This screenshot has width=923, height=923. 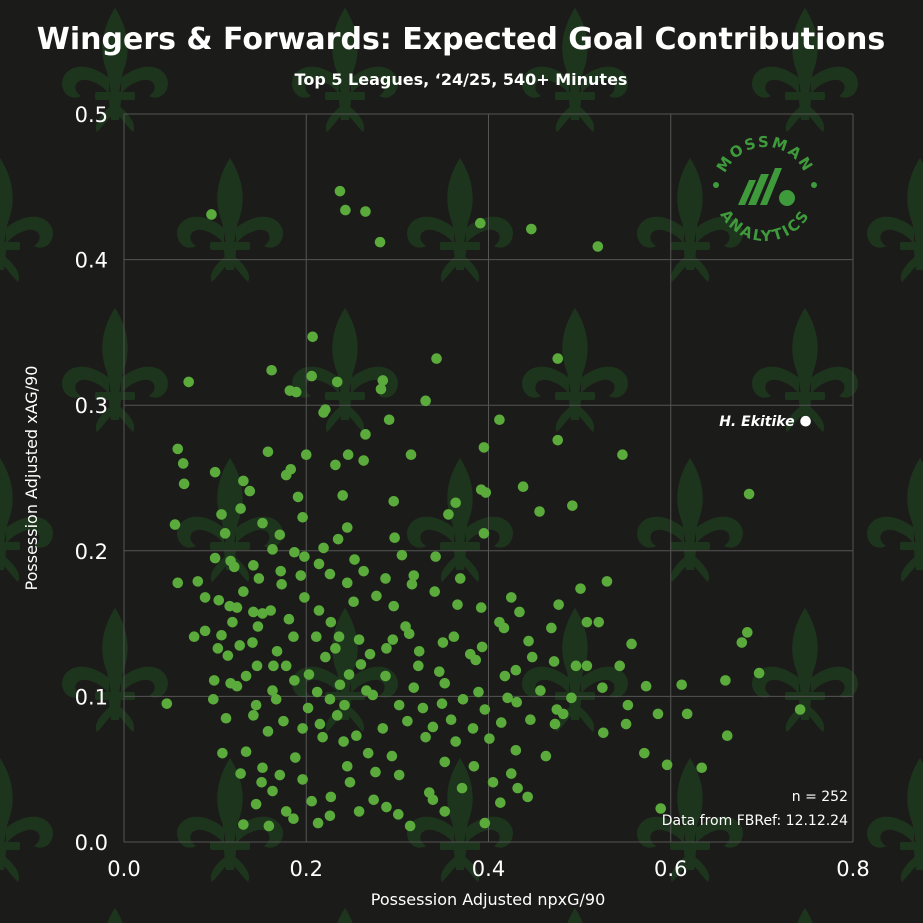 What do you see at coordinates (820, 797) in the screenshot?
I see `sample-size-note: n = 252` at bounding box center [820, 797].